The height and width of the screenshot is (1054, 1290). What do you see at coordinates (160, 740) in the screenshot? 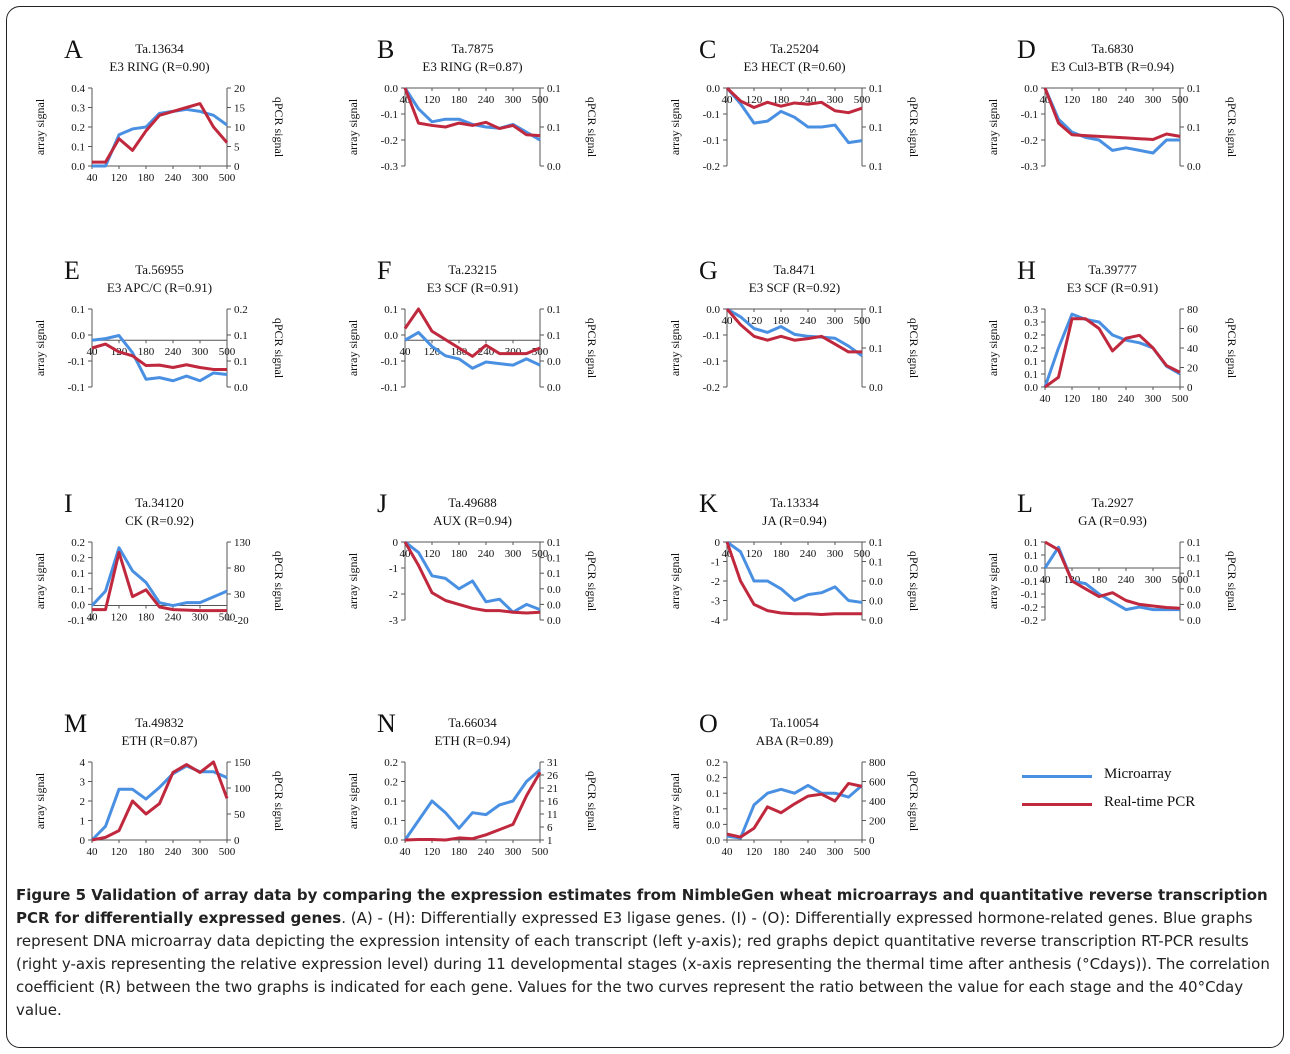
I see `panel-subtitle: ETH (R=0.87)` at bounding box center [160, 740].